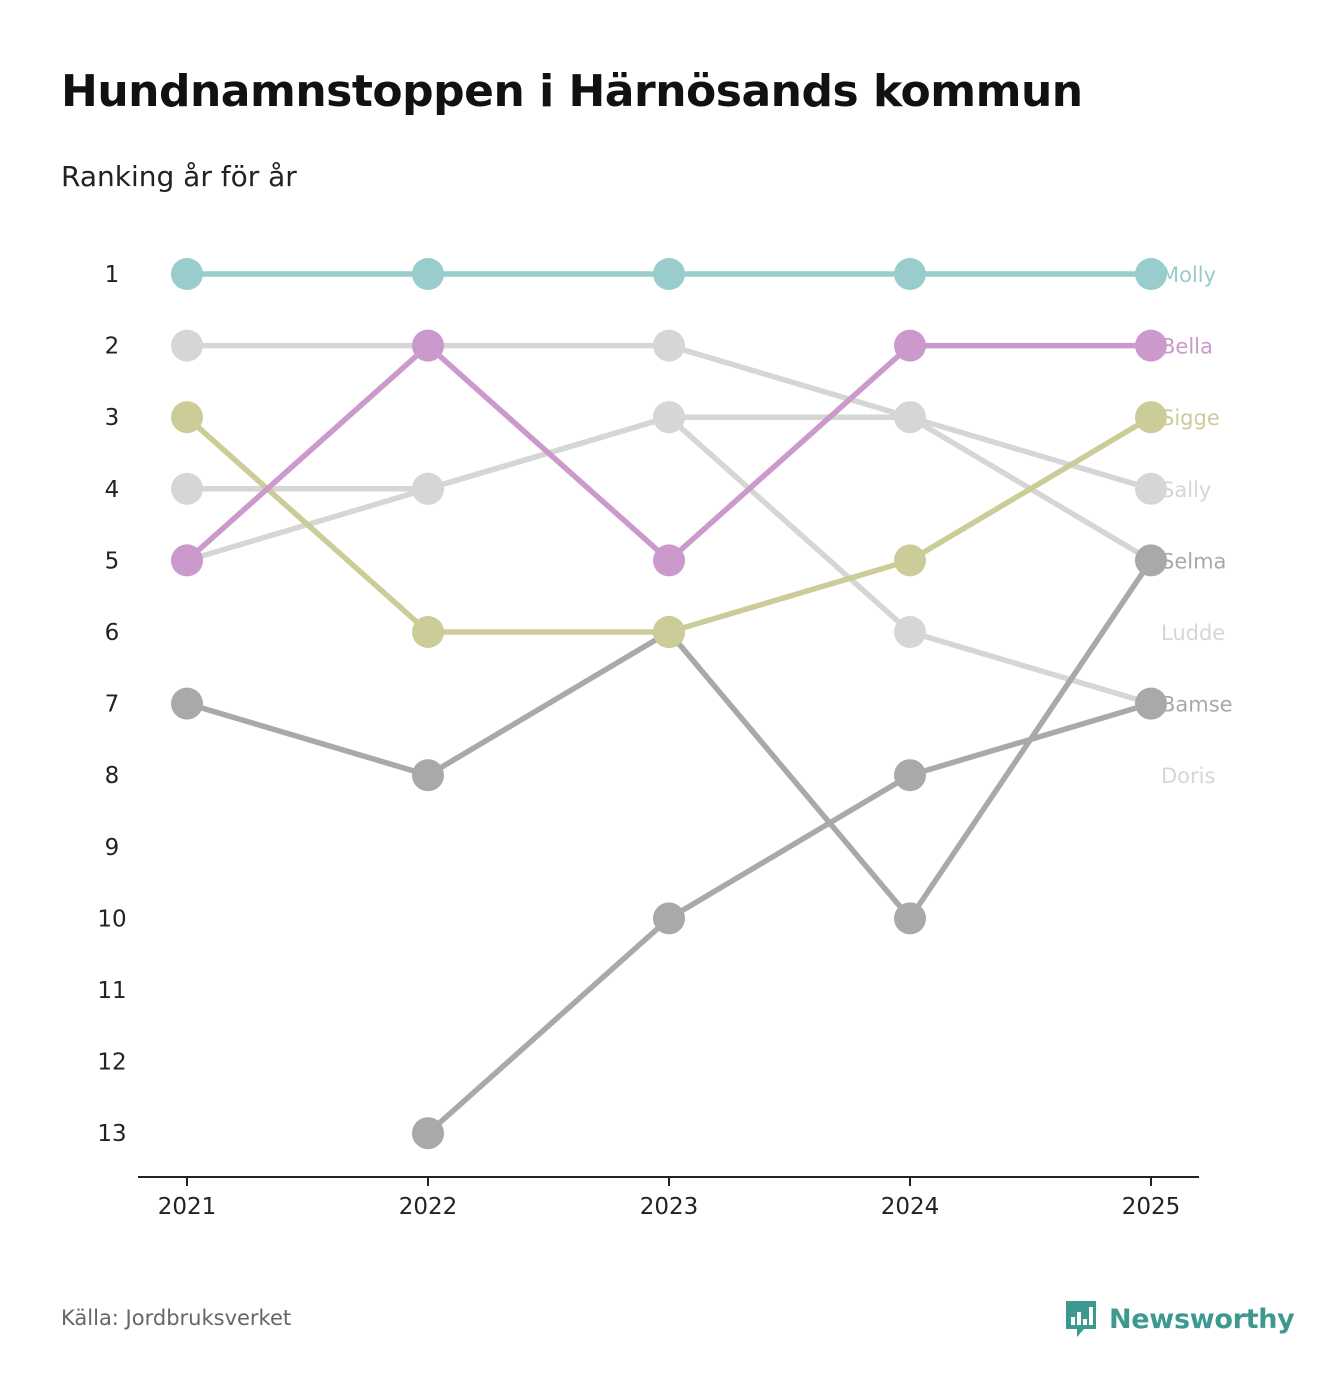  What do you see at coordinates (112, 776) in the screenshot?
I see `y-tick-label: 8` at bounding box center [112, 776].